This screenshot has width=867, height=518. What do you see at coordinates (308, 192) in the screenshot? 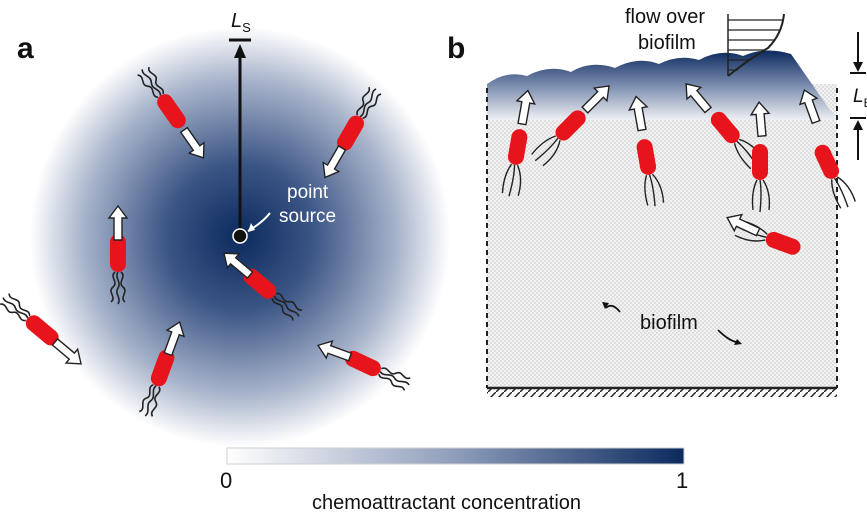
I see `point-source-label-line1: point` at bounding box center [308, 192].